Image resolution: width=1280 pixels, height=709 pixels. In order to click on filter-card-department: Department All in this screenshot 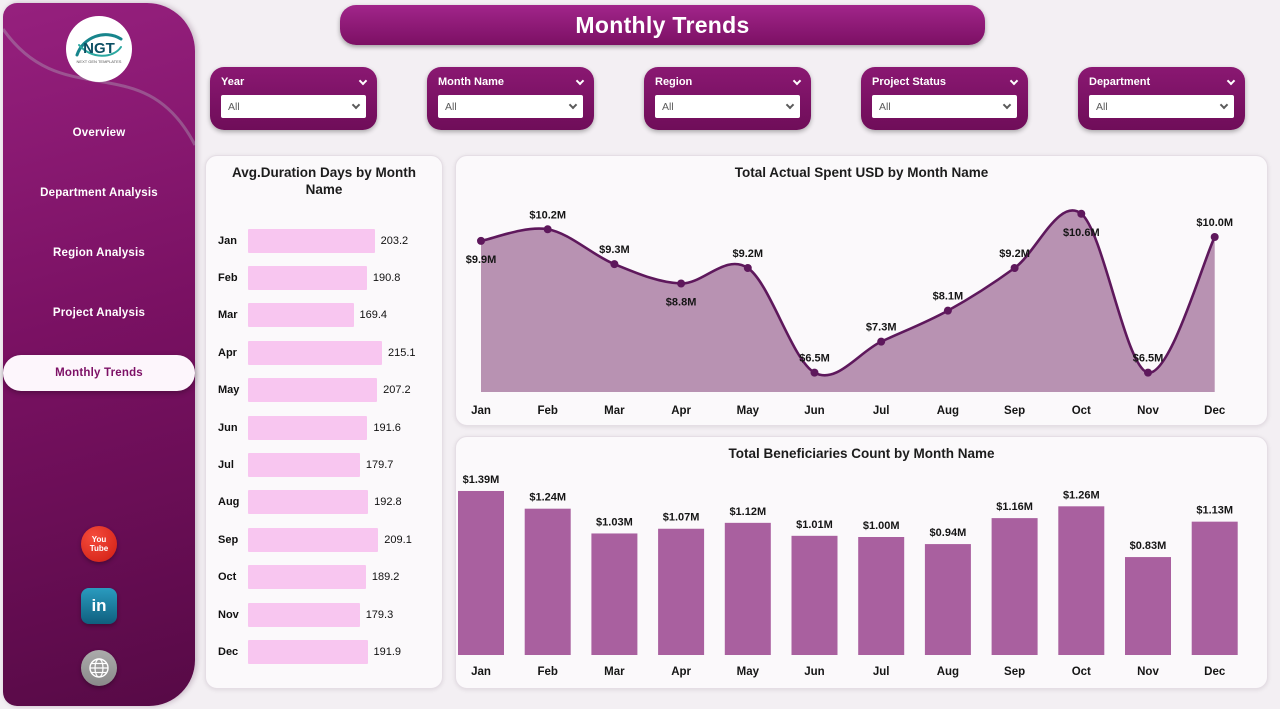, I will do `click(1161, 98)`.